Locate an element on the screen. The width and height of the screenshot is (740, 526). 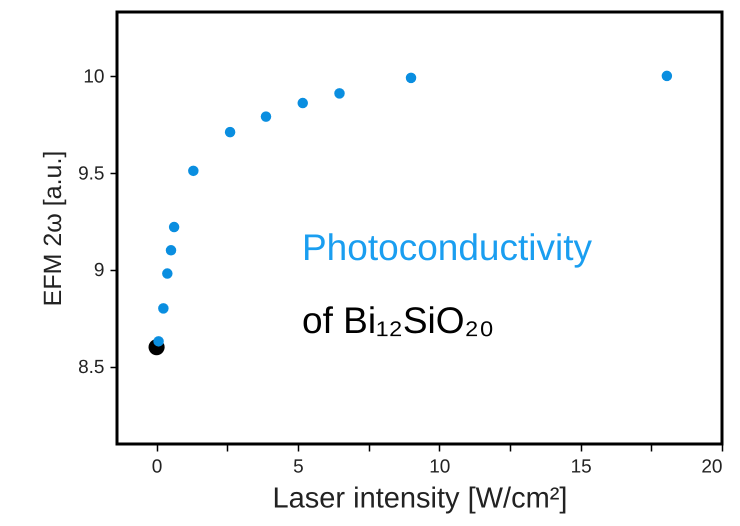
y-tick-label: 9 is located at coordinates (99, 271).